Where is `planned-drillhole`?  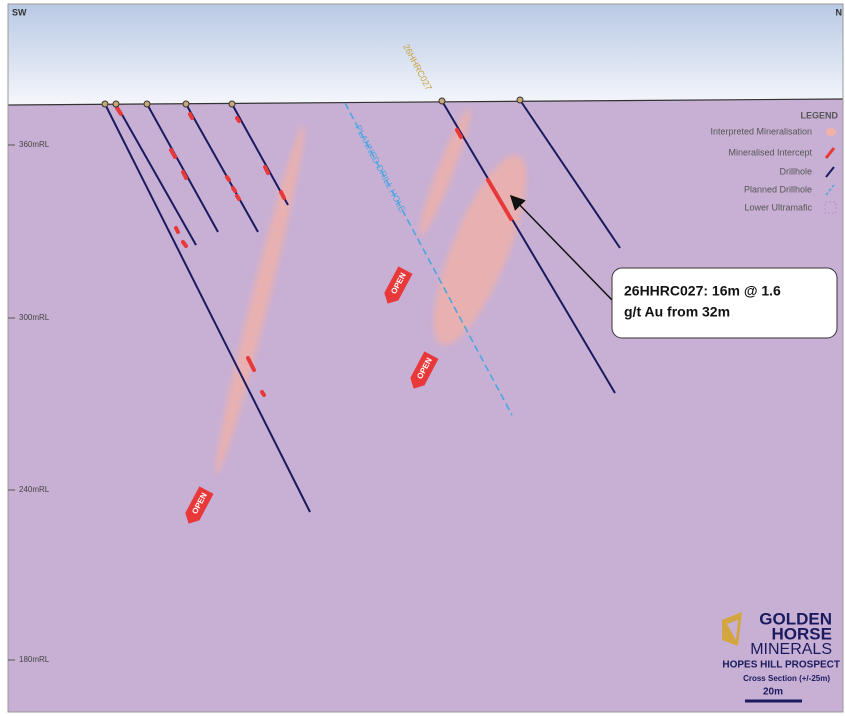
planned-drillhole is located at coordinates (428, 259).